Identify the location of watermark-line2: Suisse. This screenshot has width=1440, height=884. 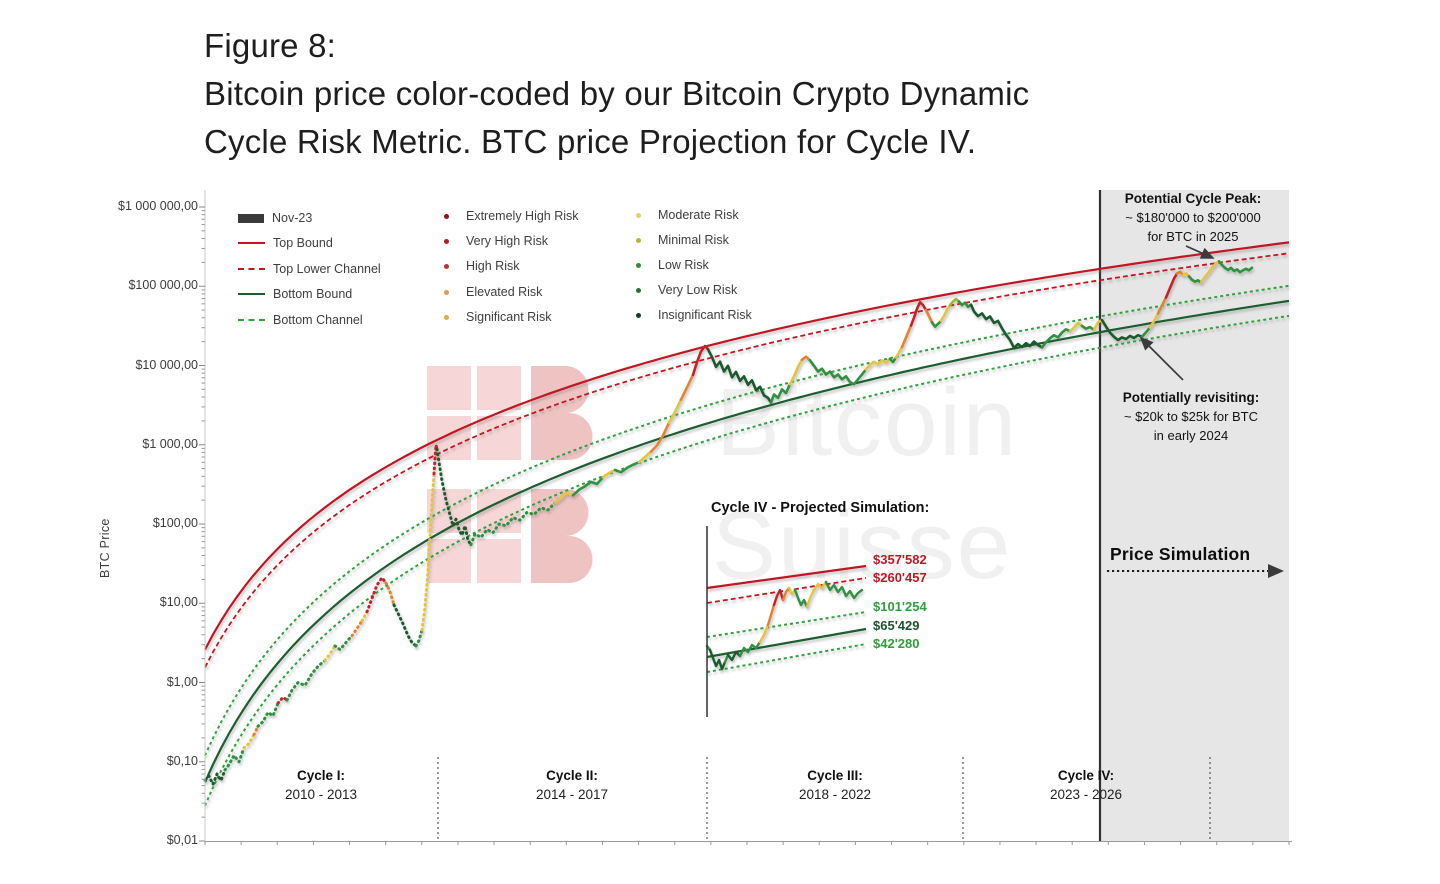
(862, 545).